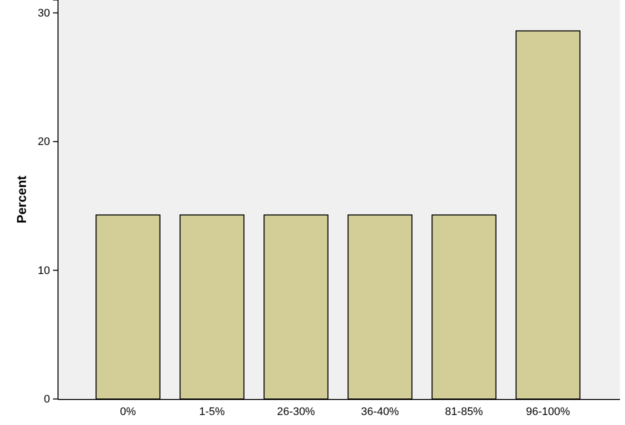 Image resolution: width=625 pixels, height=425 pixels. I want to click on y-tick-label: 20, so click(44, 142).